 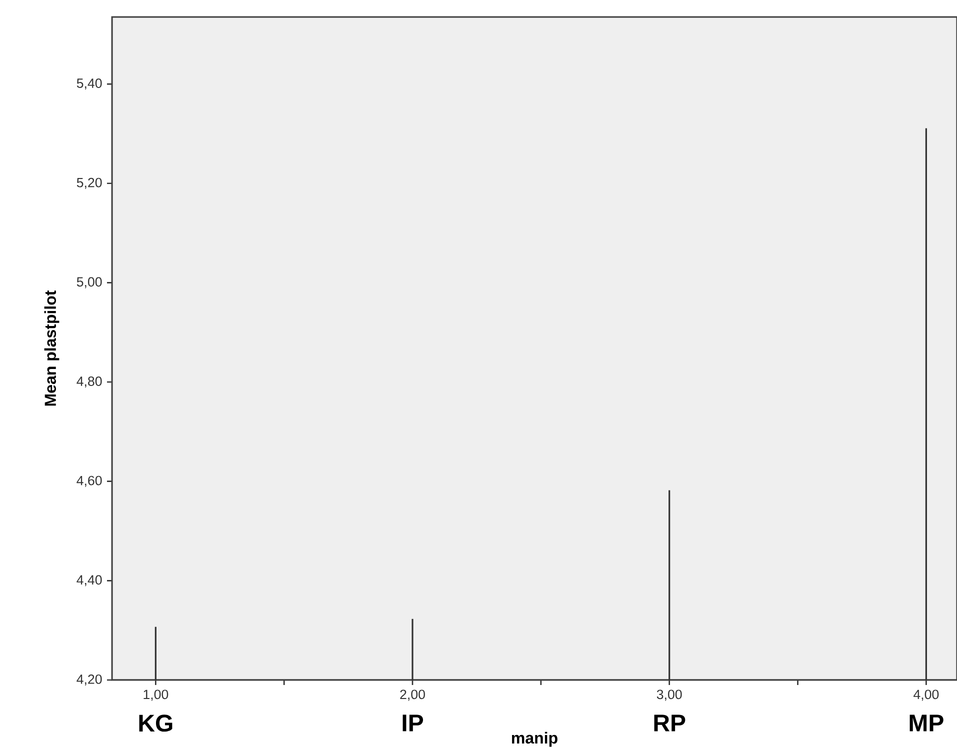 What do you see at coordinates (926, 695) in the screenshot?
I see `x-tick-label: 4,00` at bounding box center [926, 695].